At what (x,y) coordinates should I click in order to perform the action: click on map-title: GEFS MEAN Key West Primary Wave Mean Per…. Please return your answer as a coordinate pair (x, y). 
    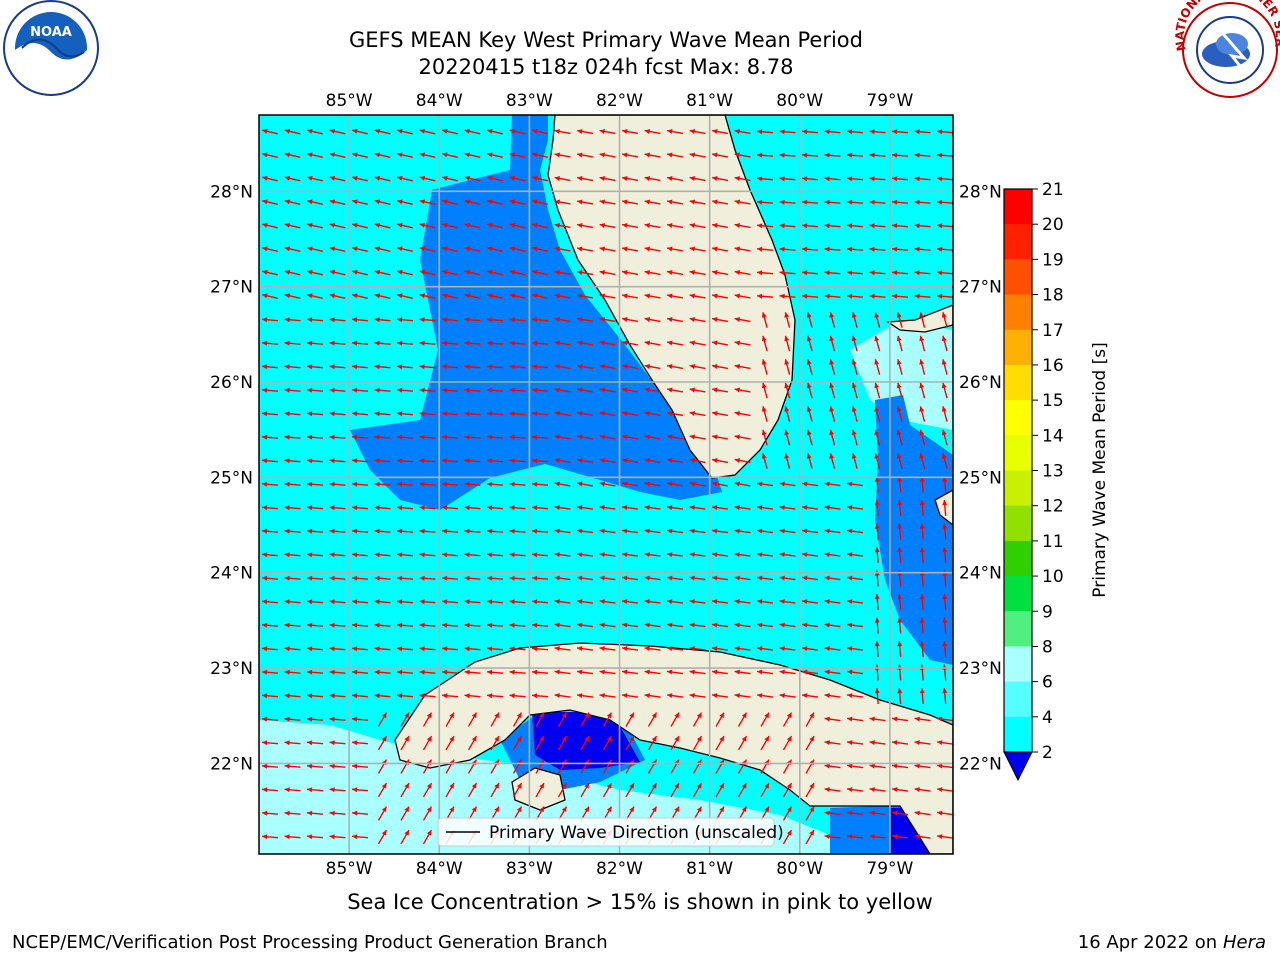
    Looking at the image, I should click on (606, 40).